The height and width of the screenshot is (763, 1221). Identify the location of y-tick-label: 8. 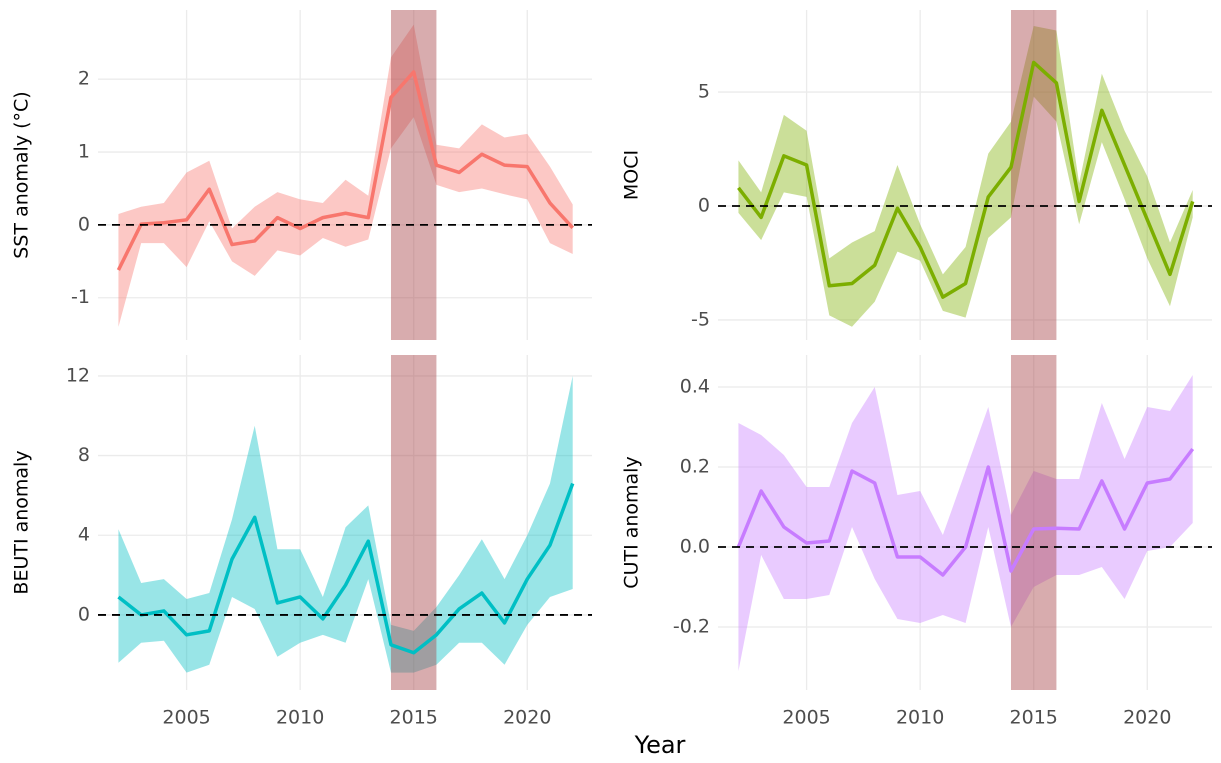
(84, 455).